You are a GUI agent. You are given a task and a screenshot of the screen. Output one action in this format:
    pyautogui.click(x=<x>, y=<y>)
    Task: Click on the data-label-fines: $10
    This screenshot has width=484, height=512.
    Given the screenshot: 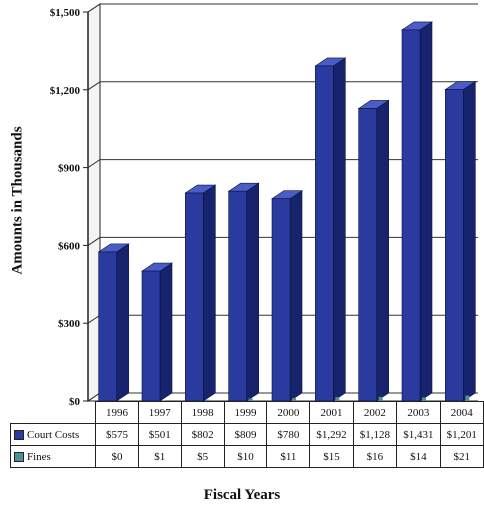 What is the action you would take?
    pyautogui.click(x=245, y=456)
    